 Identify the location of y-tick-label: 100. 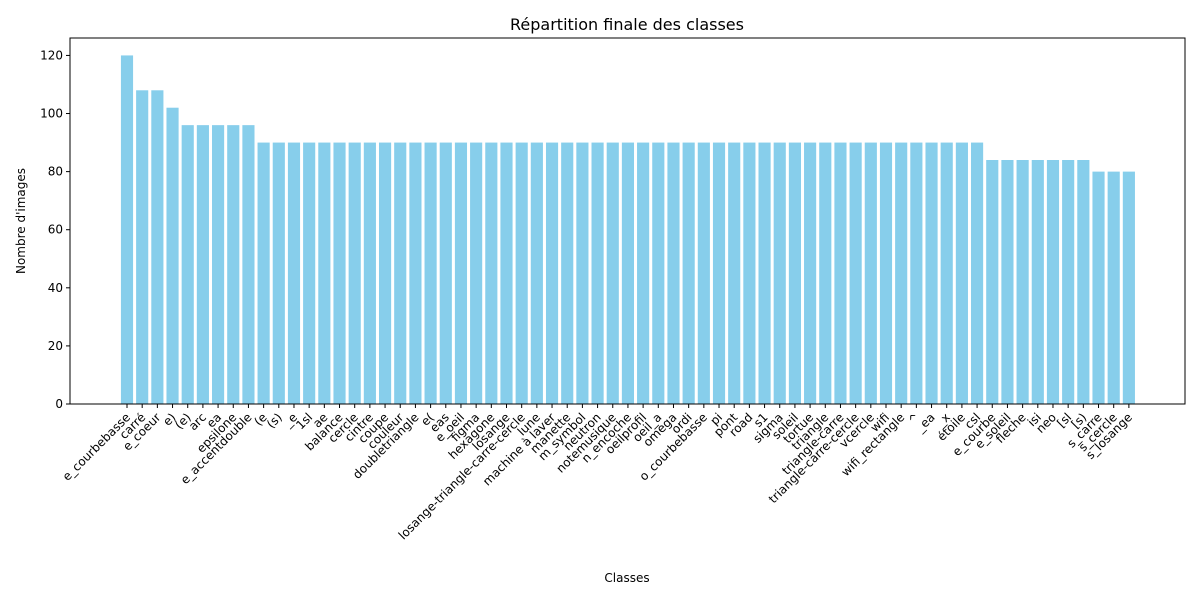
(51, 114).